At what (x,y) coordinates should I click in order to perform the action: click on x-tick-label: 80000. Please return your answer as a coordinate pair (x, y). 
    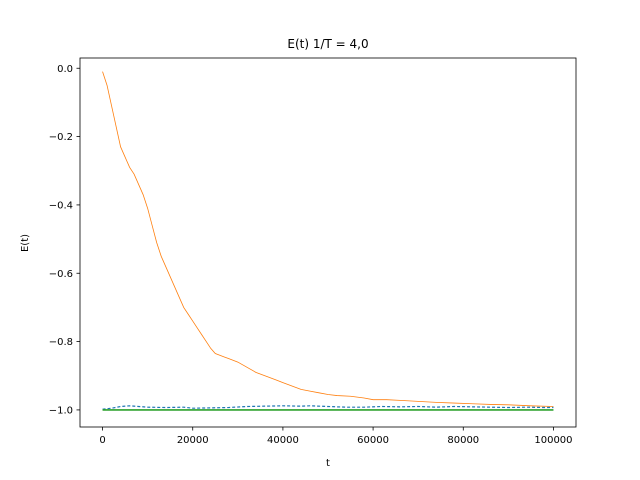
    Looking at the image, I should click on (463, 440).